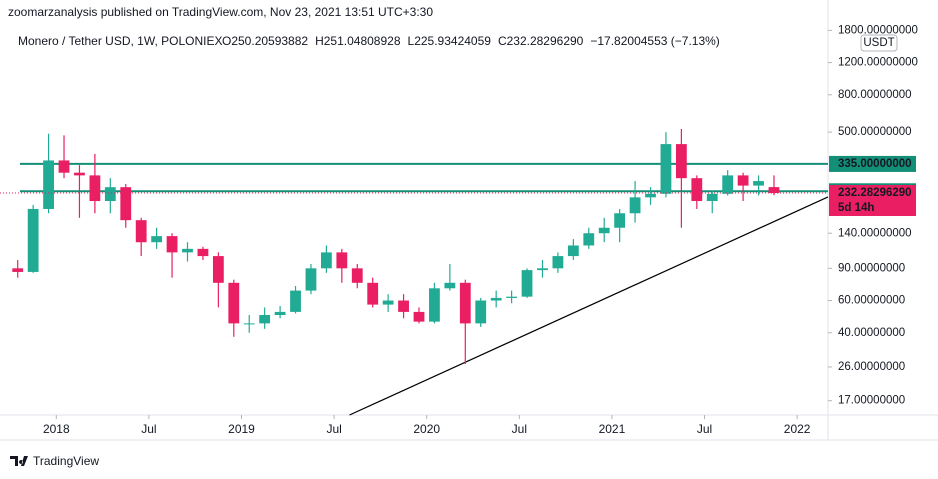 The width and height of the screenshot is (938, 479). Describe the element at coordinates (541, 41) in the screenshot. I see `ohlc-value: C232.28296290` at that location.